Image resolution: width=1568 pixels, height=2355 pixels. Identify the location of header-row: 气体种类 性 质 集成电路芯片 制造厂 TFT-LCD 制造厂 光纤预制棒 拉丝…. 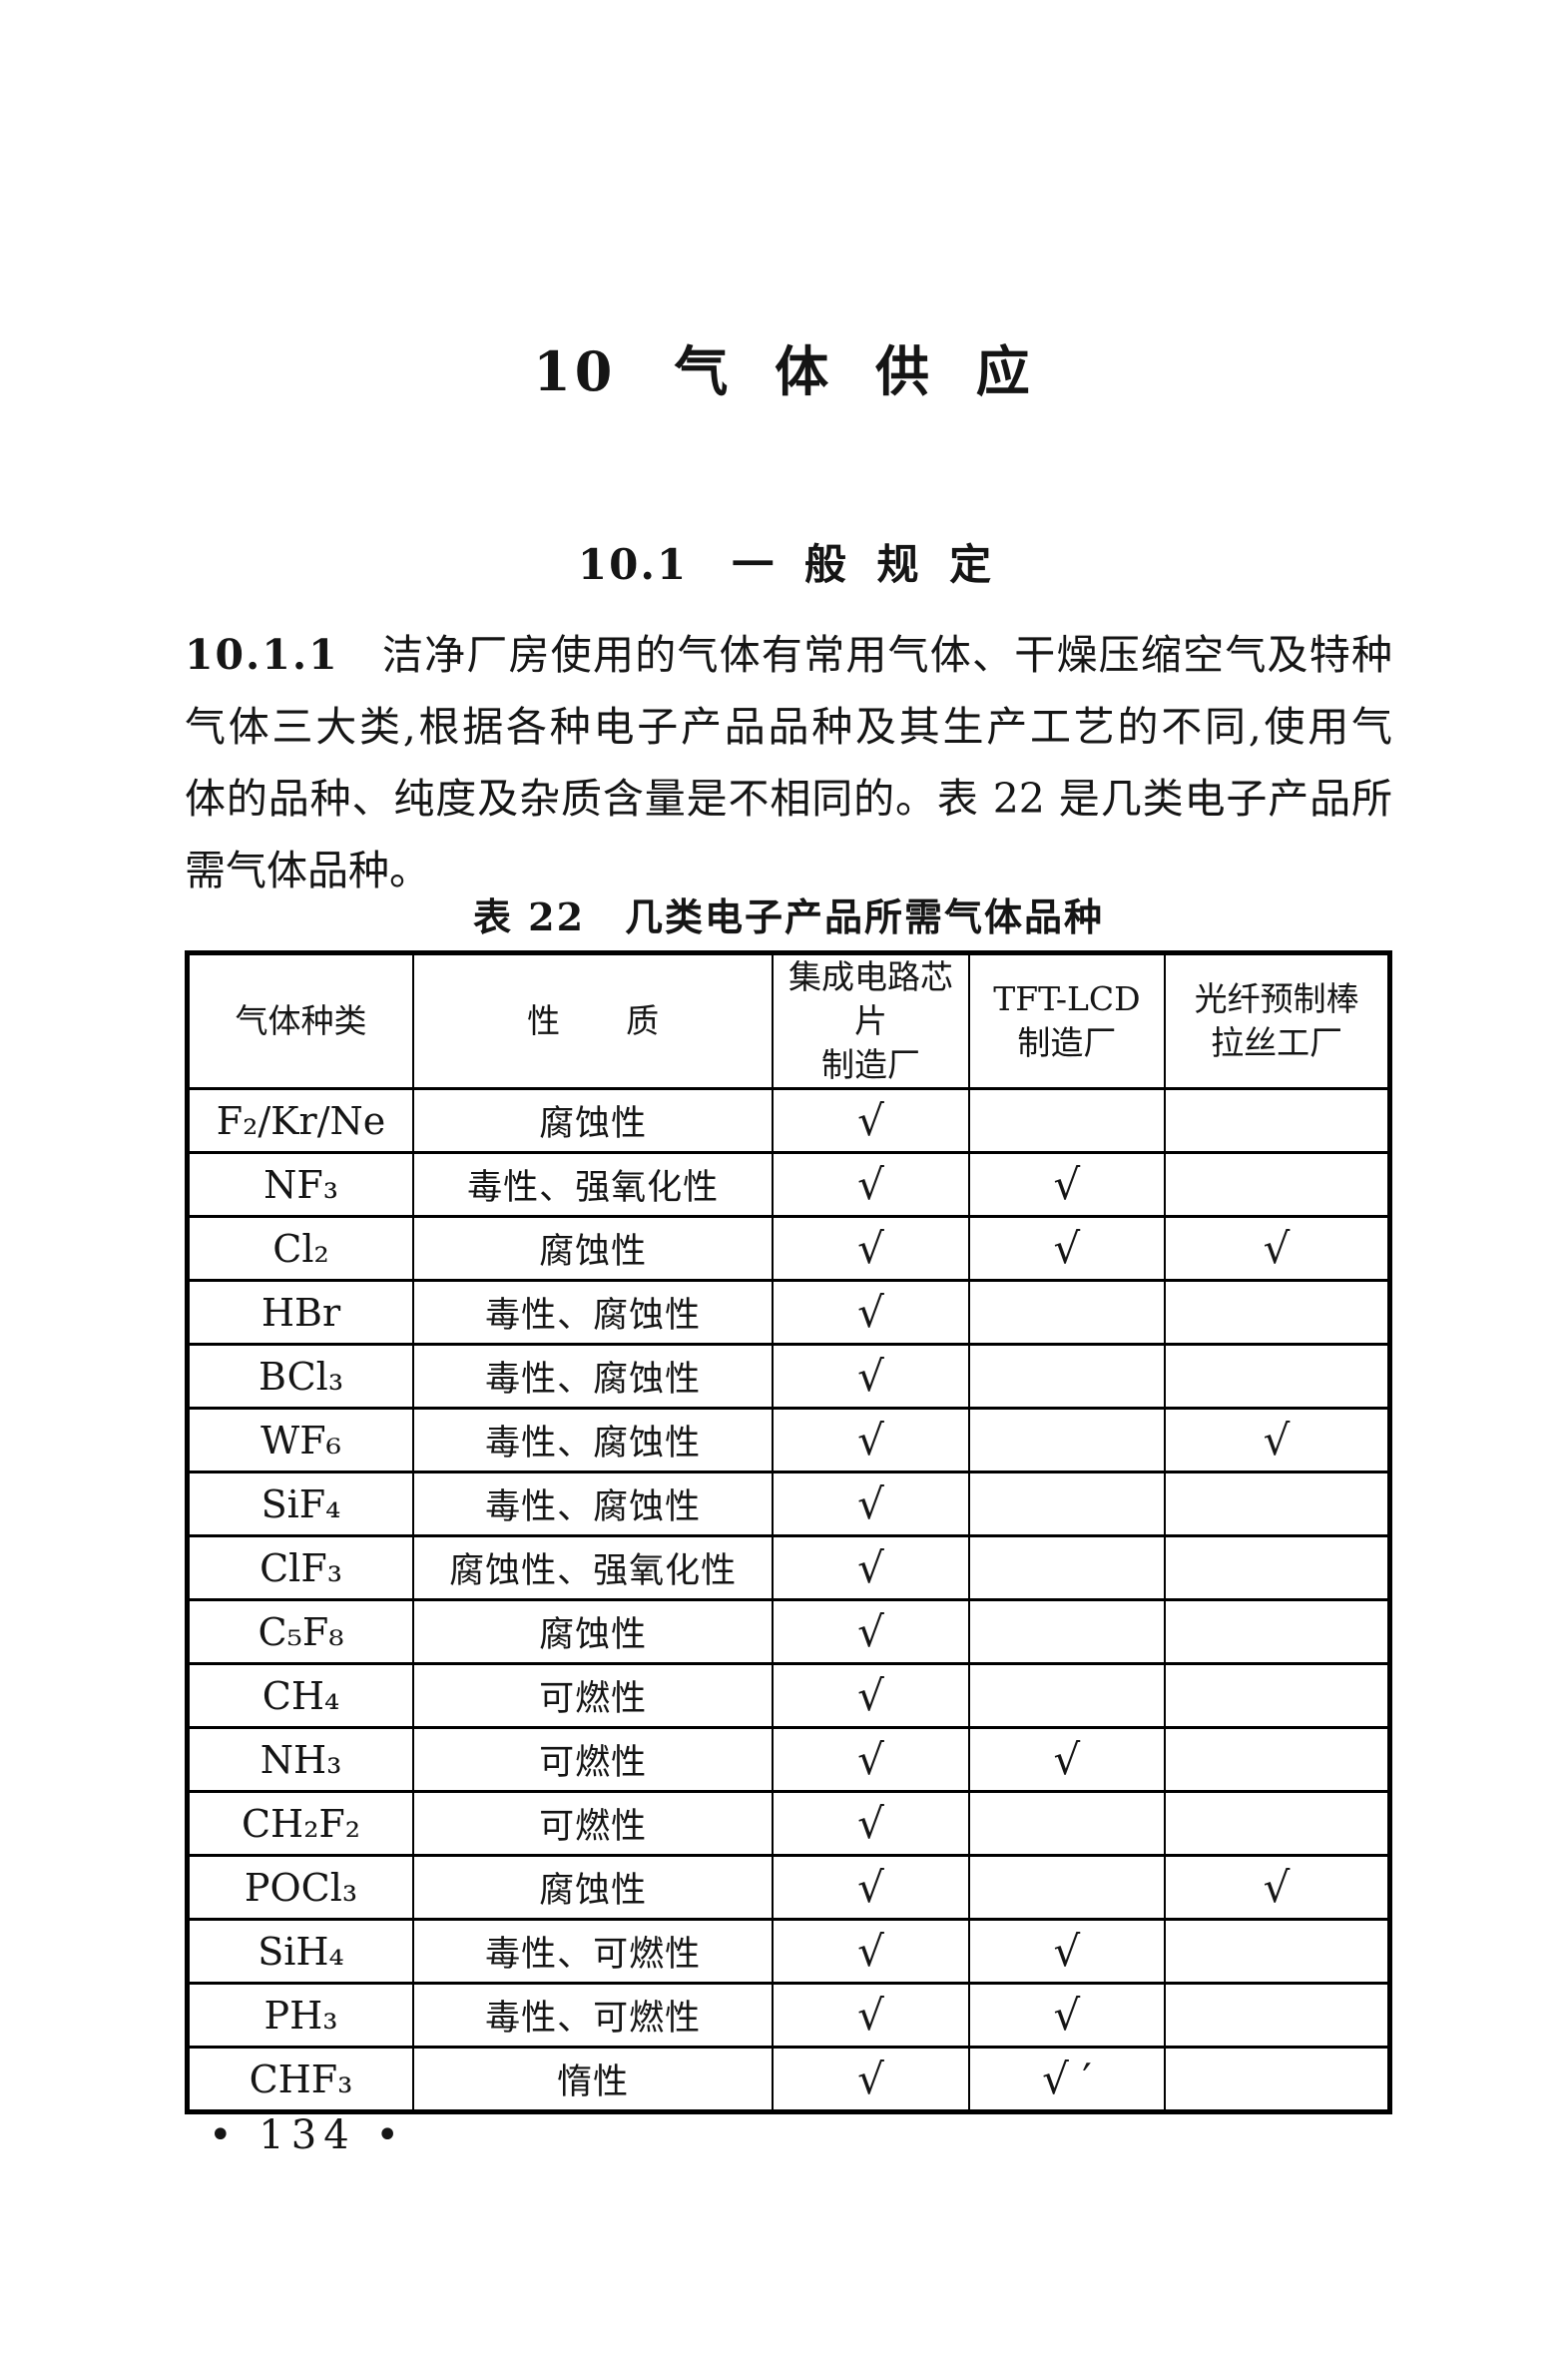
(788, 1021).